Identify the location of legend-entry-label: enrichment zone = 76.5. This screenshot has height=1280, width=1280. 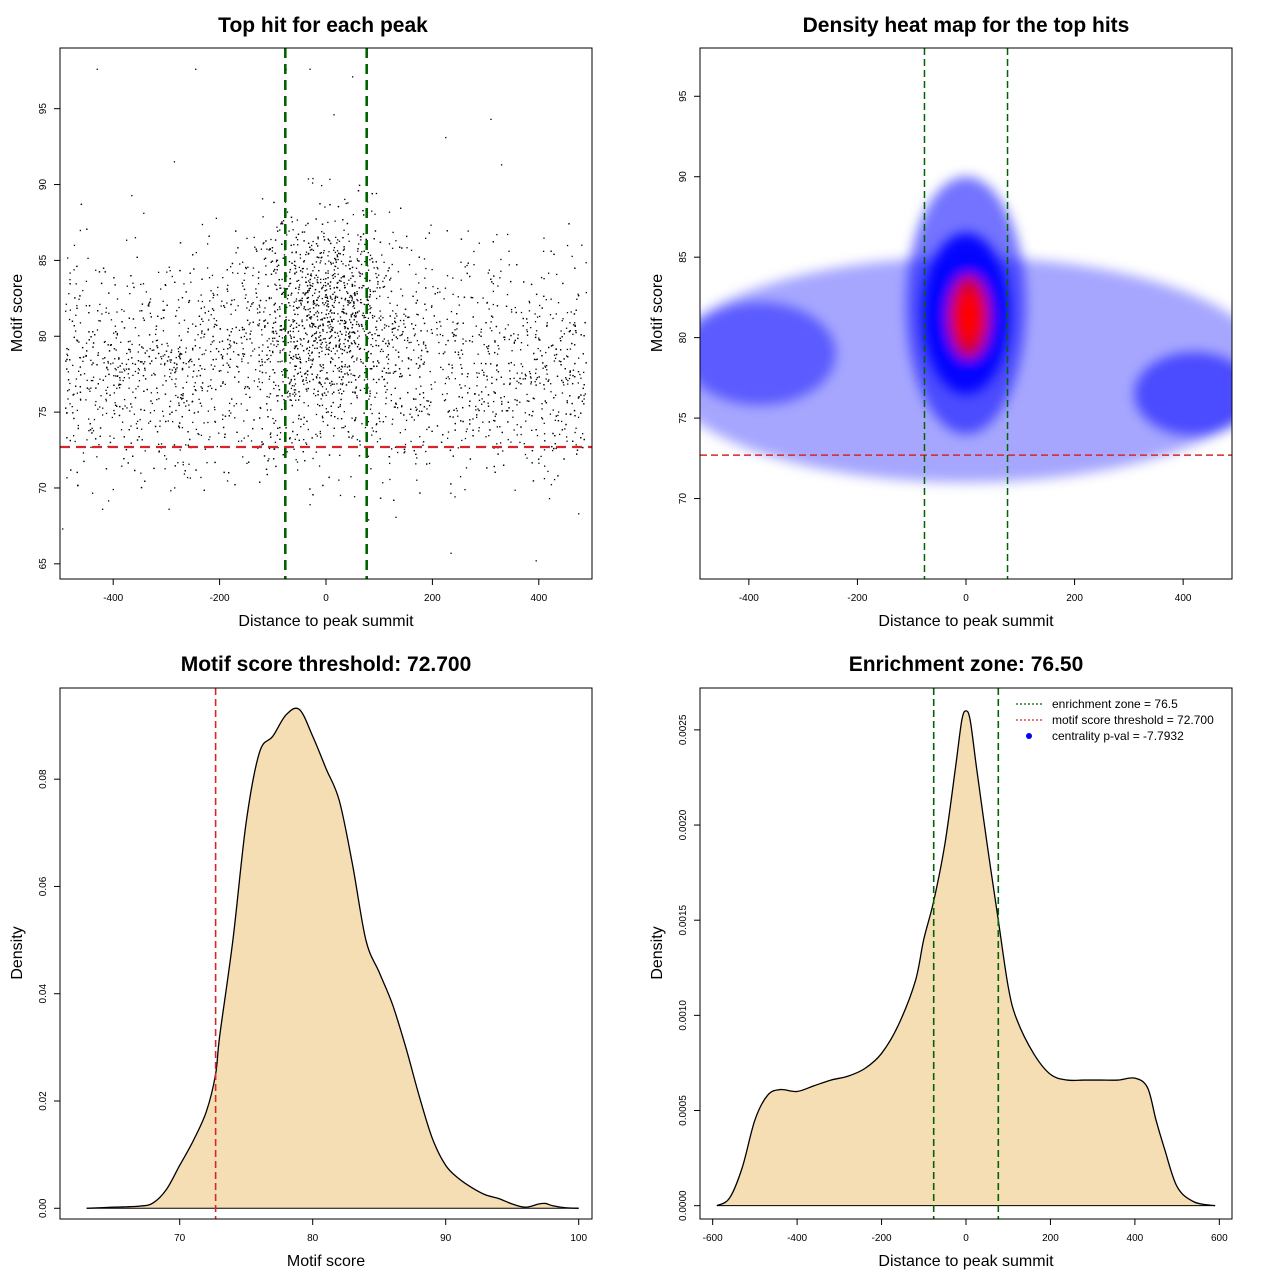
(1115, 704).